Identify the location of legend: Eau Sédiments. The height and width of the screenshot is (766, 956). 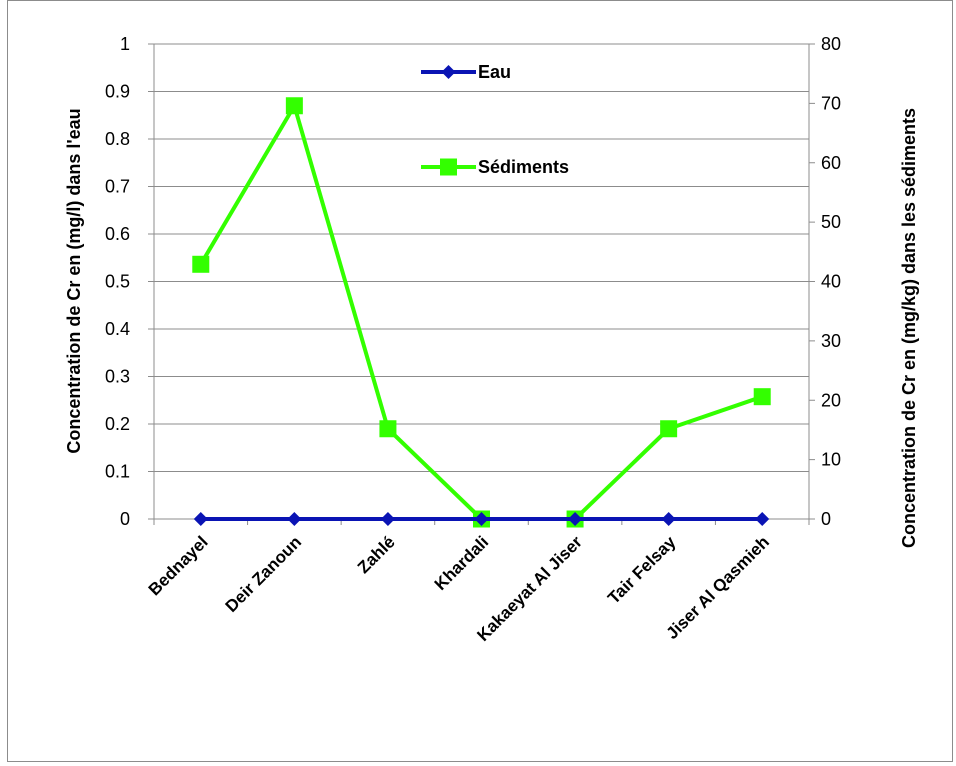
(495, 119).